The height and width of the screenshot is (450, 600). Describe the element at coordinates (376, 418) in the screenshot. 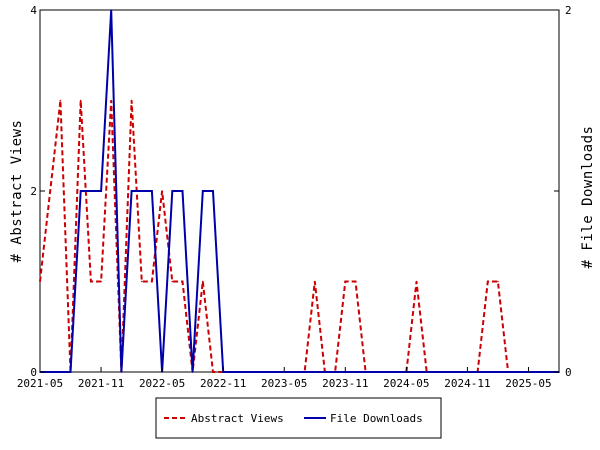

I see `legend-label-file-downloads: File Downloads` at that location.